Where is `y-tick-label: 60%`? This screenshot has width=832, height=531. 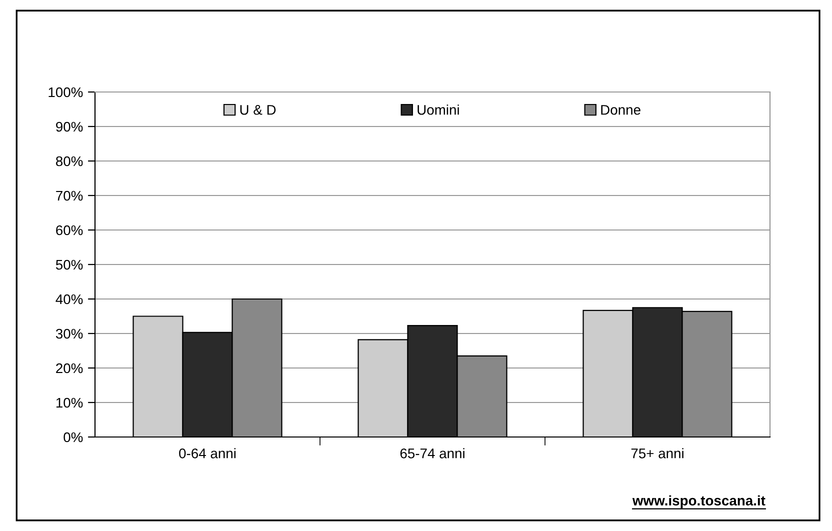
y-tick-label: 60% is located at coordinates (69, 230).